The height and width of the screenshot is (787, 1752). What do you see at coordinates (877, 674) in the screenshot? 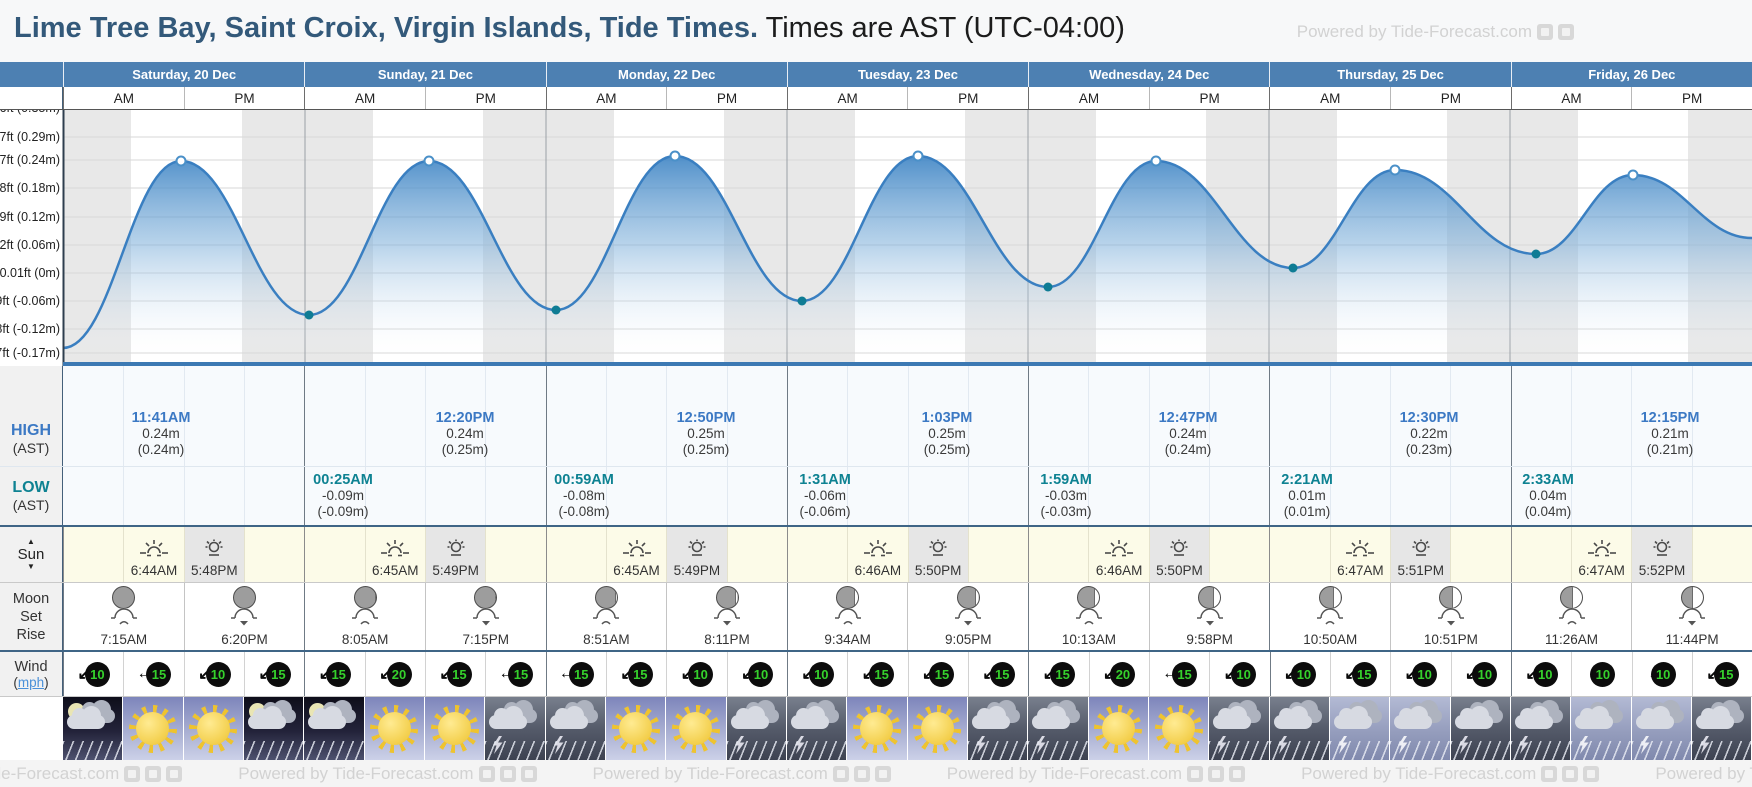
I see `wind-cell-13: ↙ 15` at bounding box center [877, 674].